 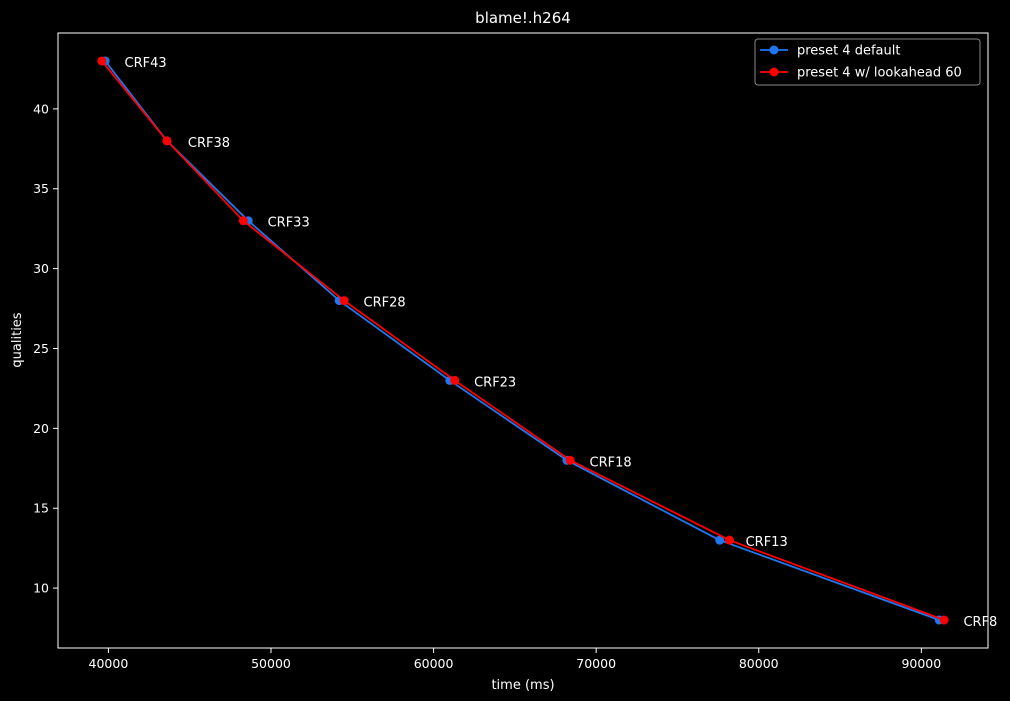 What do you see at coordinates (980, 622) in the screenshot?
I see `crf-annotation: CRF8` at bounding box center [980, 622].